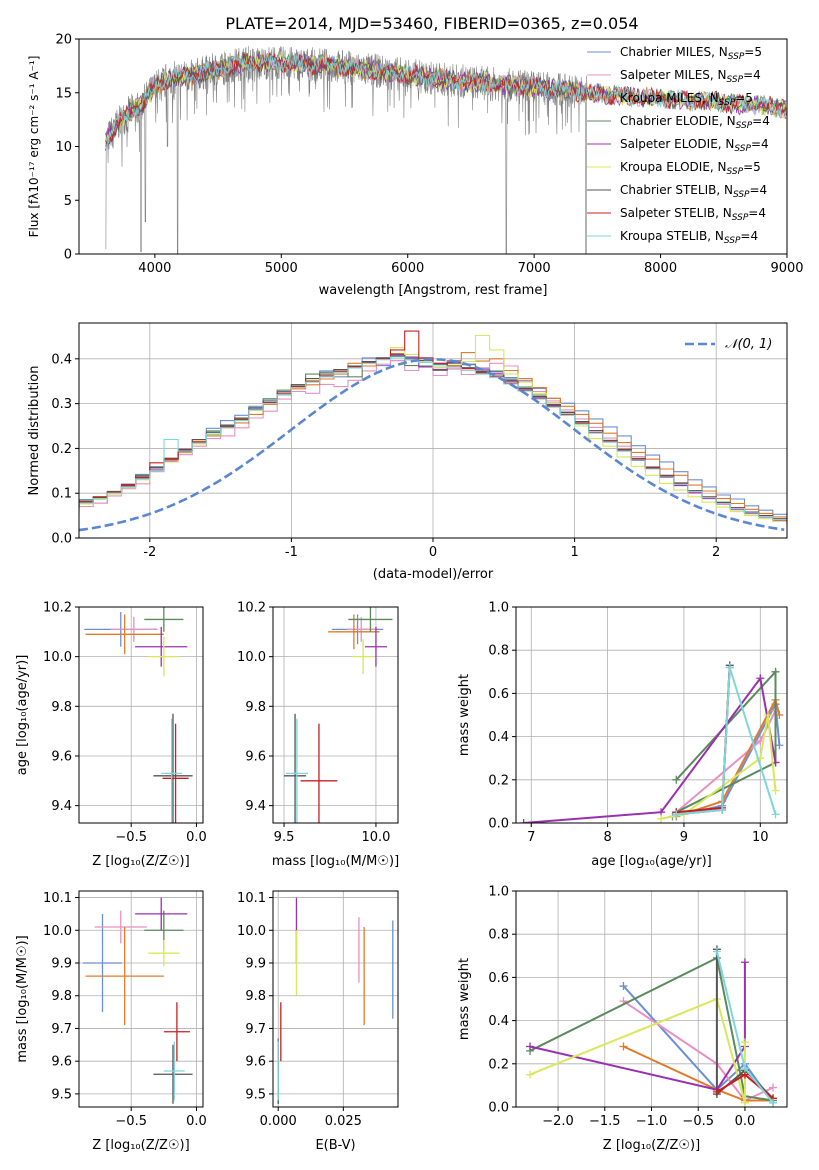 Image resolution: width=819 pixels, height=1170 pixels. Describe the element at coordinates (748, 344) in the screenshot. I see `legend-label: 𝒩(0, 1)` at that location.